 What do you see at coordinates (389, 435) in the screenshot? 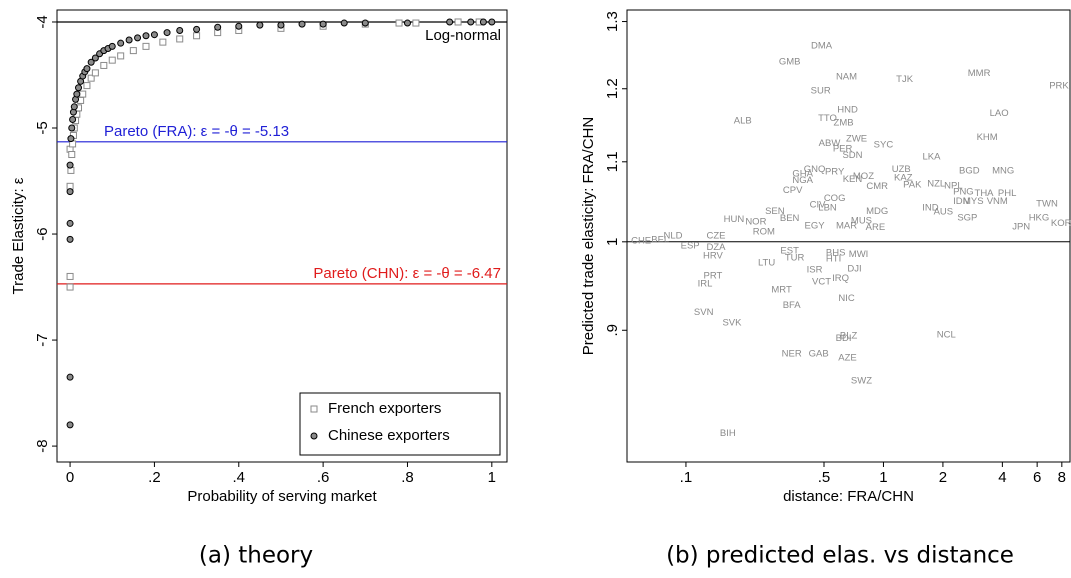
I see `legend-label: Chinese exporters` at bounding box center [389, 435].